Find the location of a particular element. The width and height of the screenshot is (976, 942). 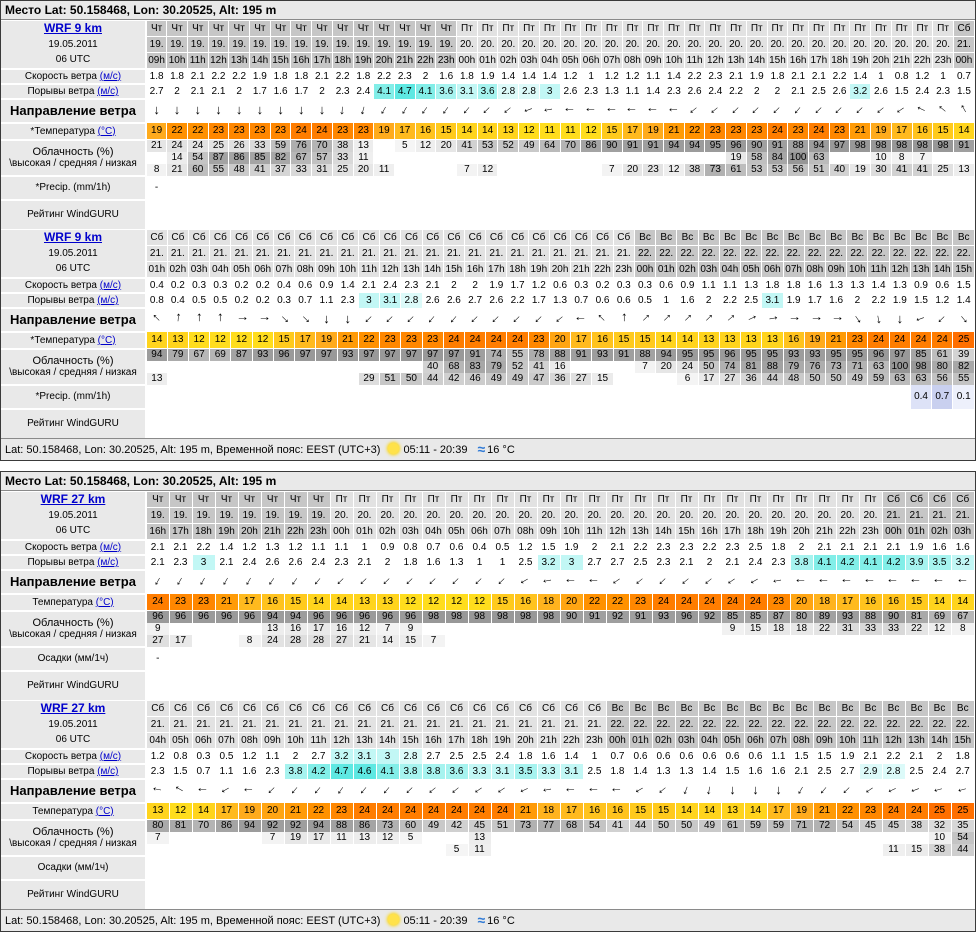

day-cell: Вс is located at coordinates (836, 237).